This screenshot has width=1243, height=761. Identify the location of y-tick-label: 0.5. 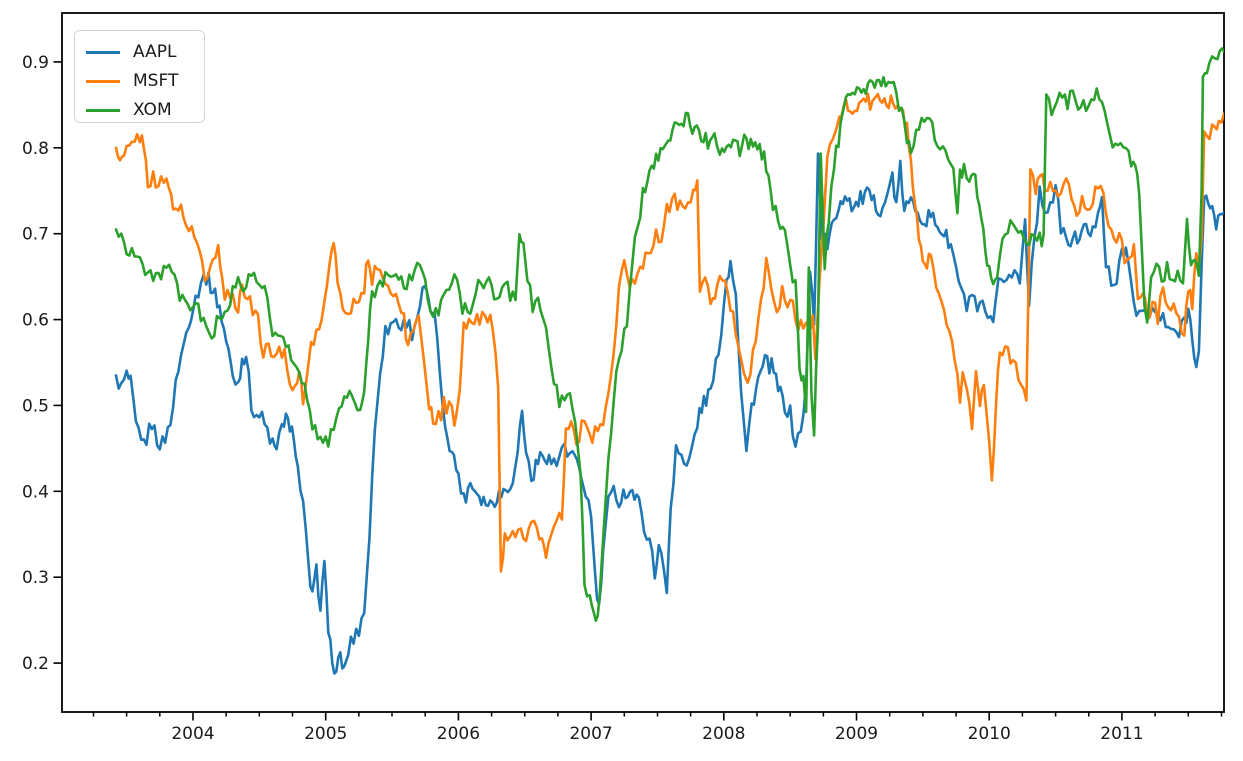
(35, 406).